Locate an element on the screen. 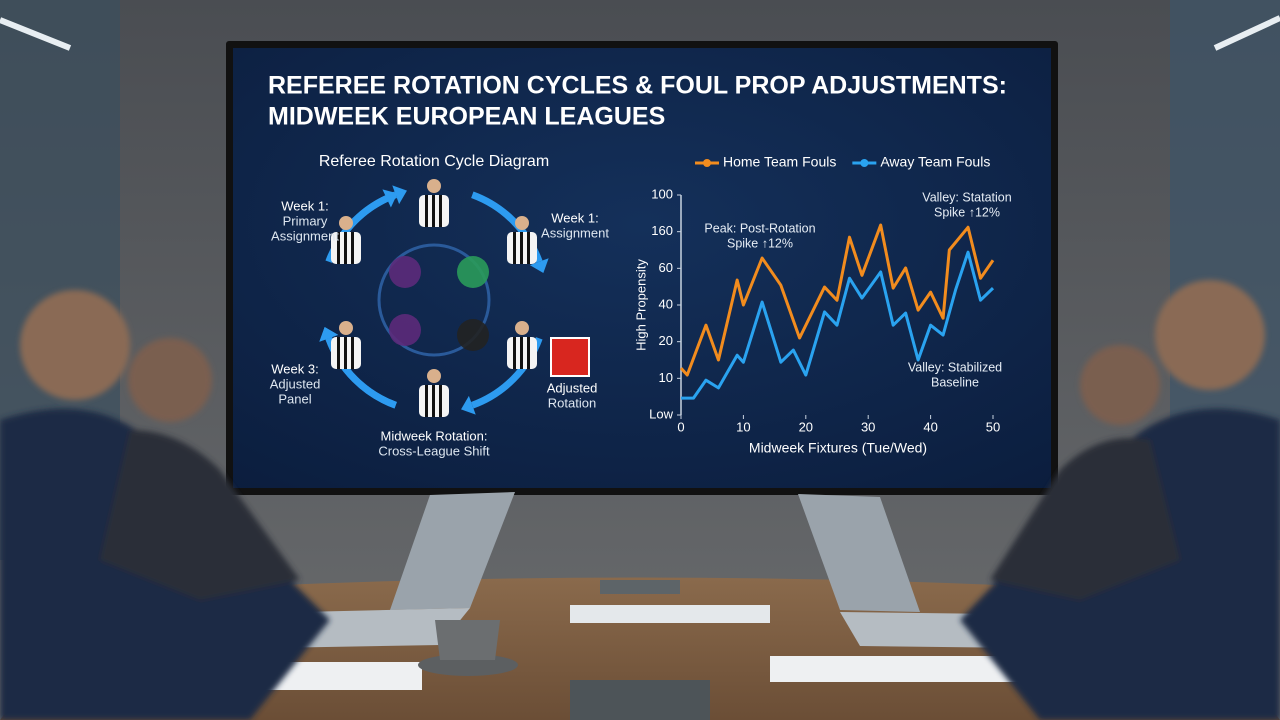 This screenshot has height=720, width=1280. x-tick-label: 20 is located at coordinates (806, 426).